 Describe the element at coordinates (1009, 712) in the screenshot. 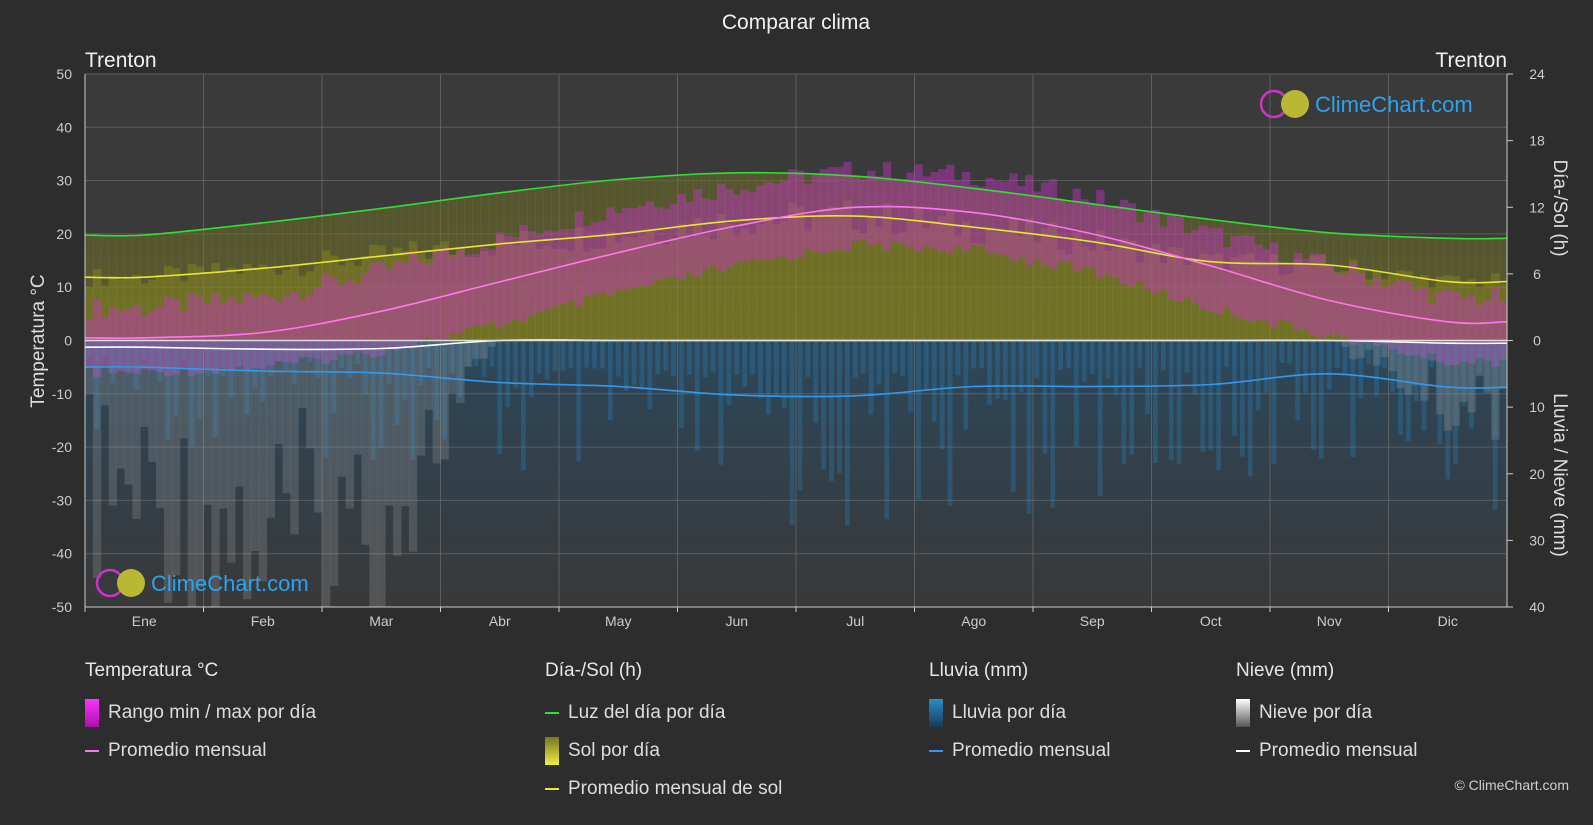

I see `legend-rain-per-day-label: Lluvia por día` at that location.